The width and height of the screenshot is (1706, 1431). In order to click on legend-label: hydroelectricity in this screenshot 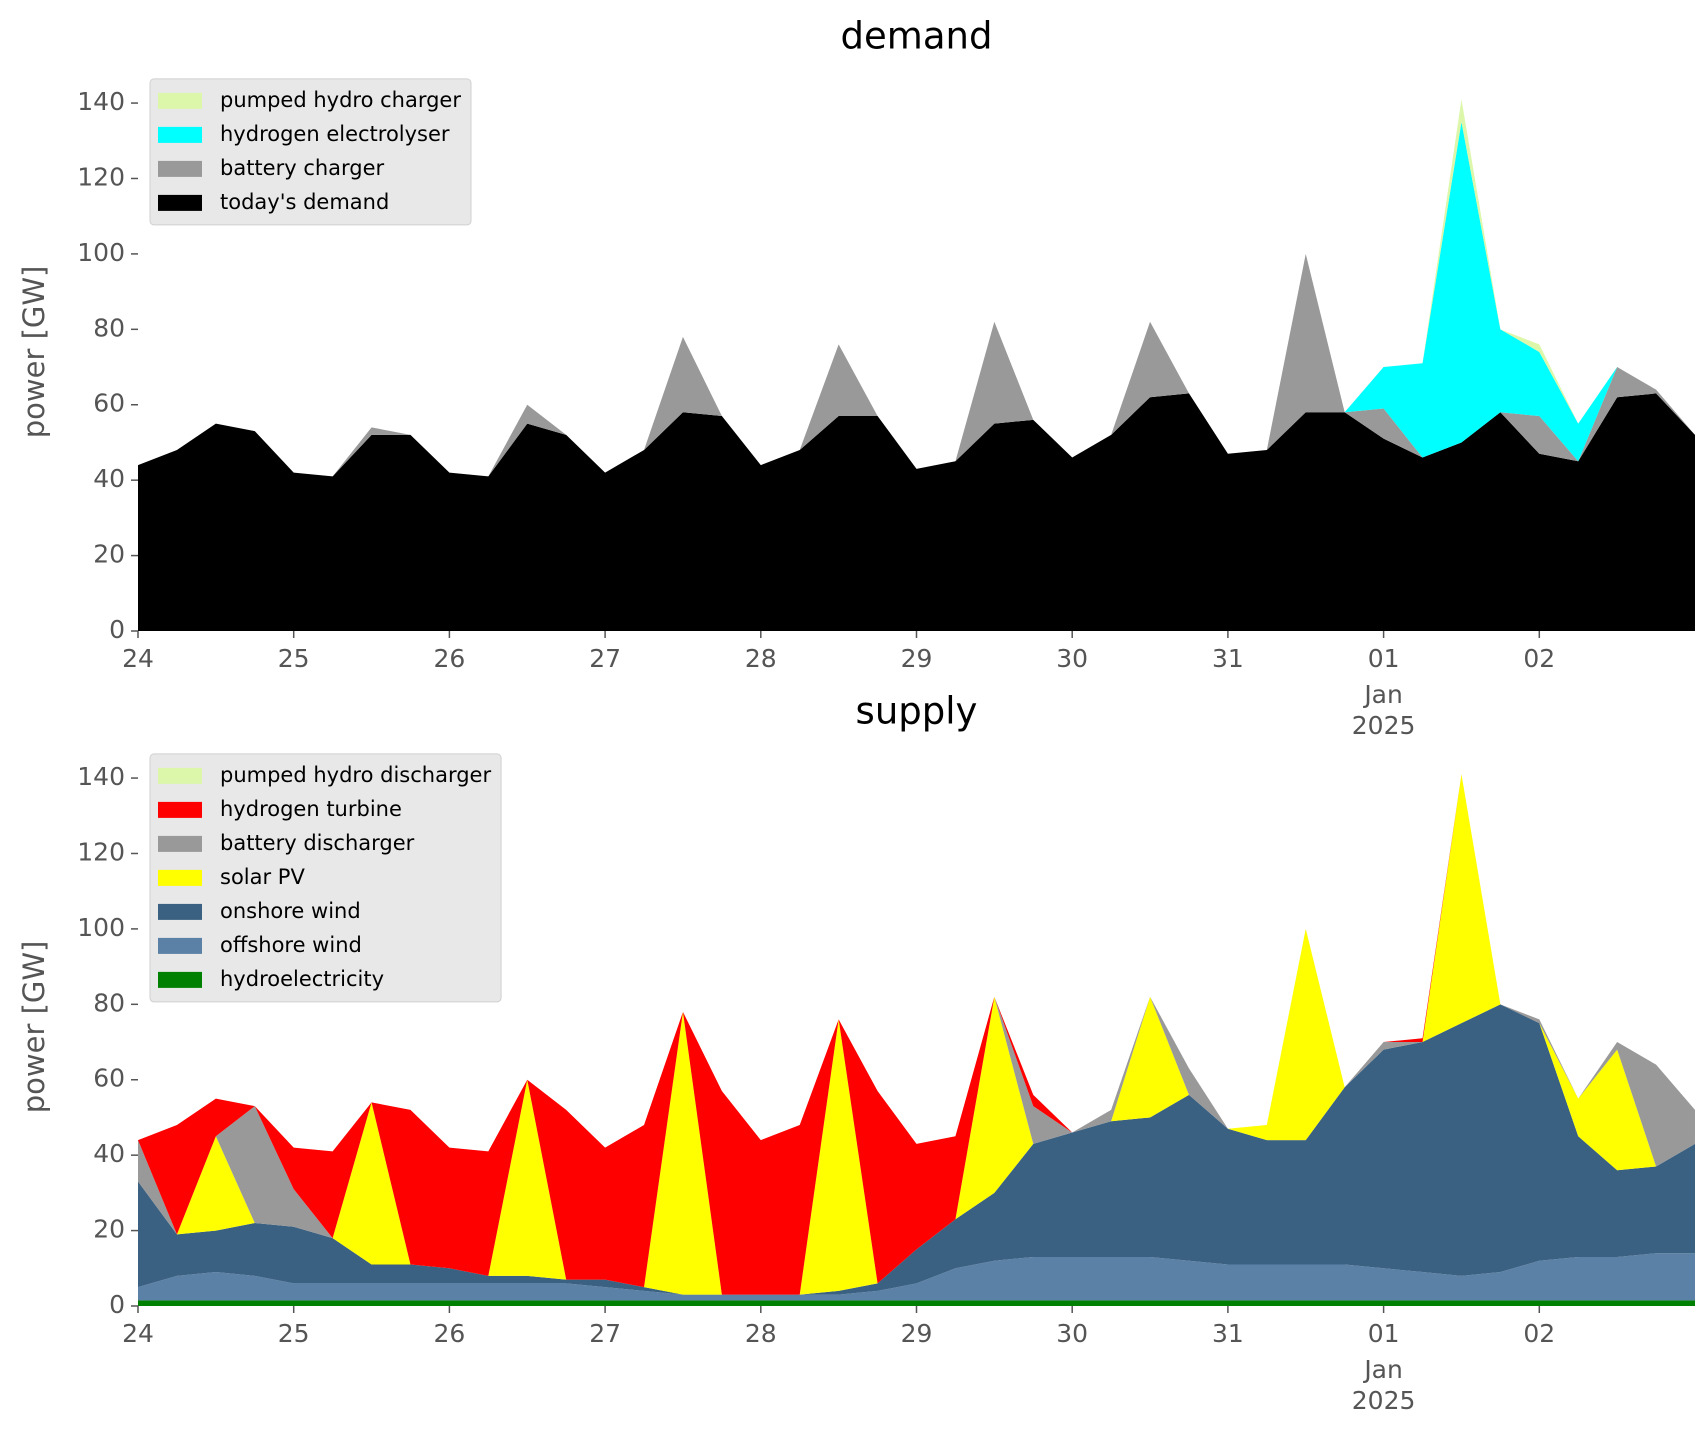, I will do `click(302, 979)`.